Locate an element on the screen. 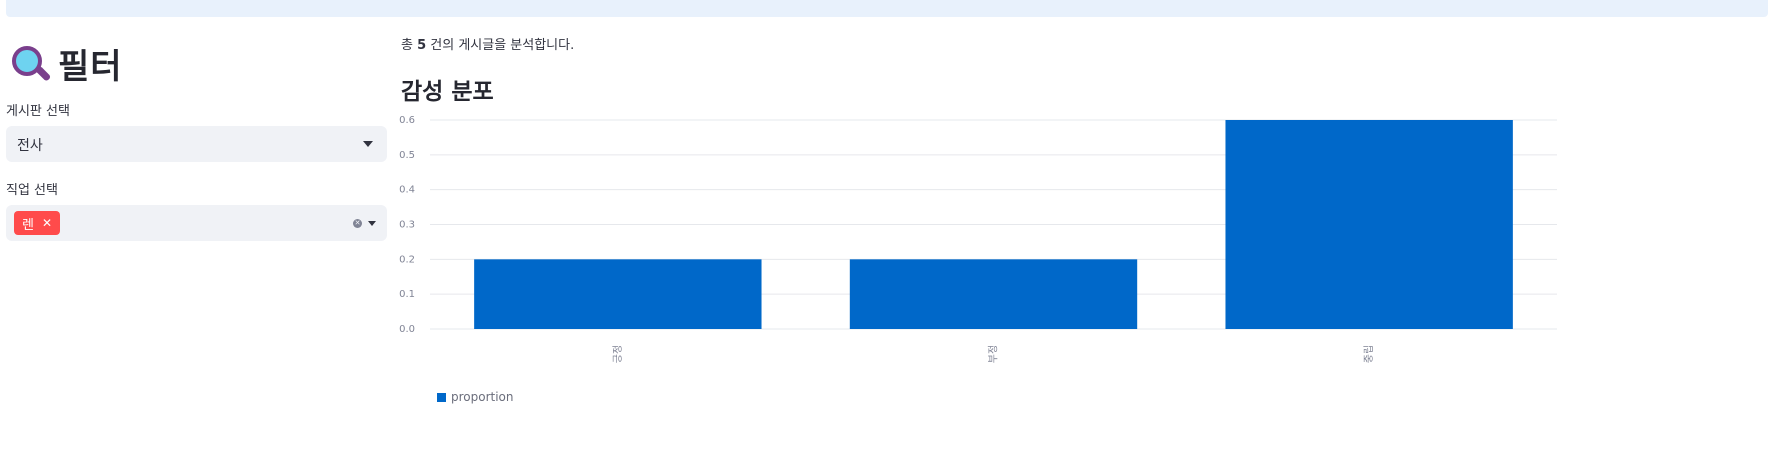  tag-remove-icon: ✕ is located at coordinates (47, 223).